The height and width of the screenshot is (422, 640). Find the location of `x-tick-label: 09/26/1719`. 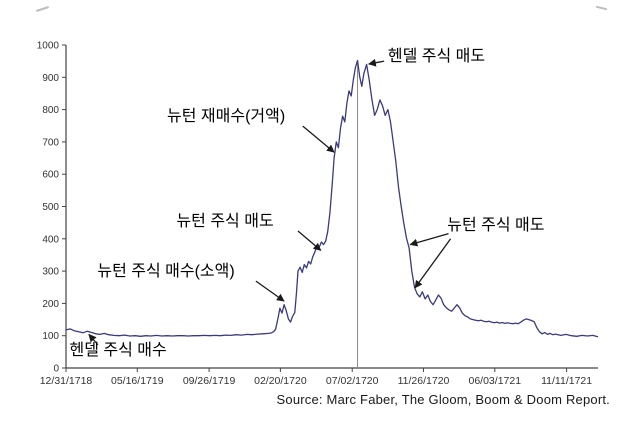

x-tick-label: 09/26/1719 is located at coordinates (209, 381).